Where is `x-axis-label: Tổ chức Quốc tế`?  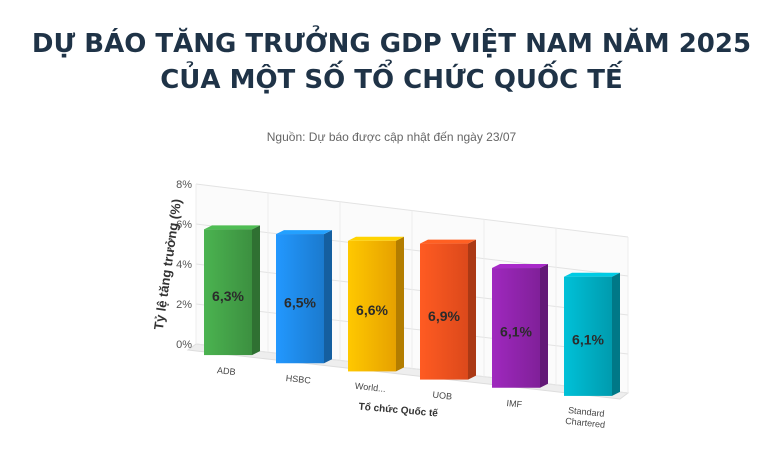 x-axis-label: Tổ chức Quốc tế is located at coordinates (398, 410).